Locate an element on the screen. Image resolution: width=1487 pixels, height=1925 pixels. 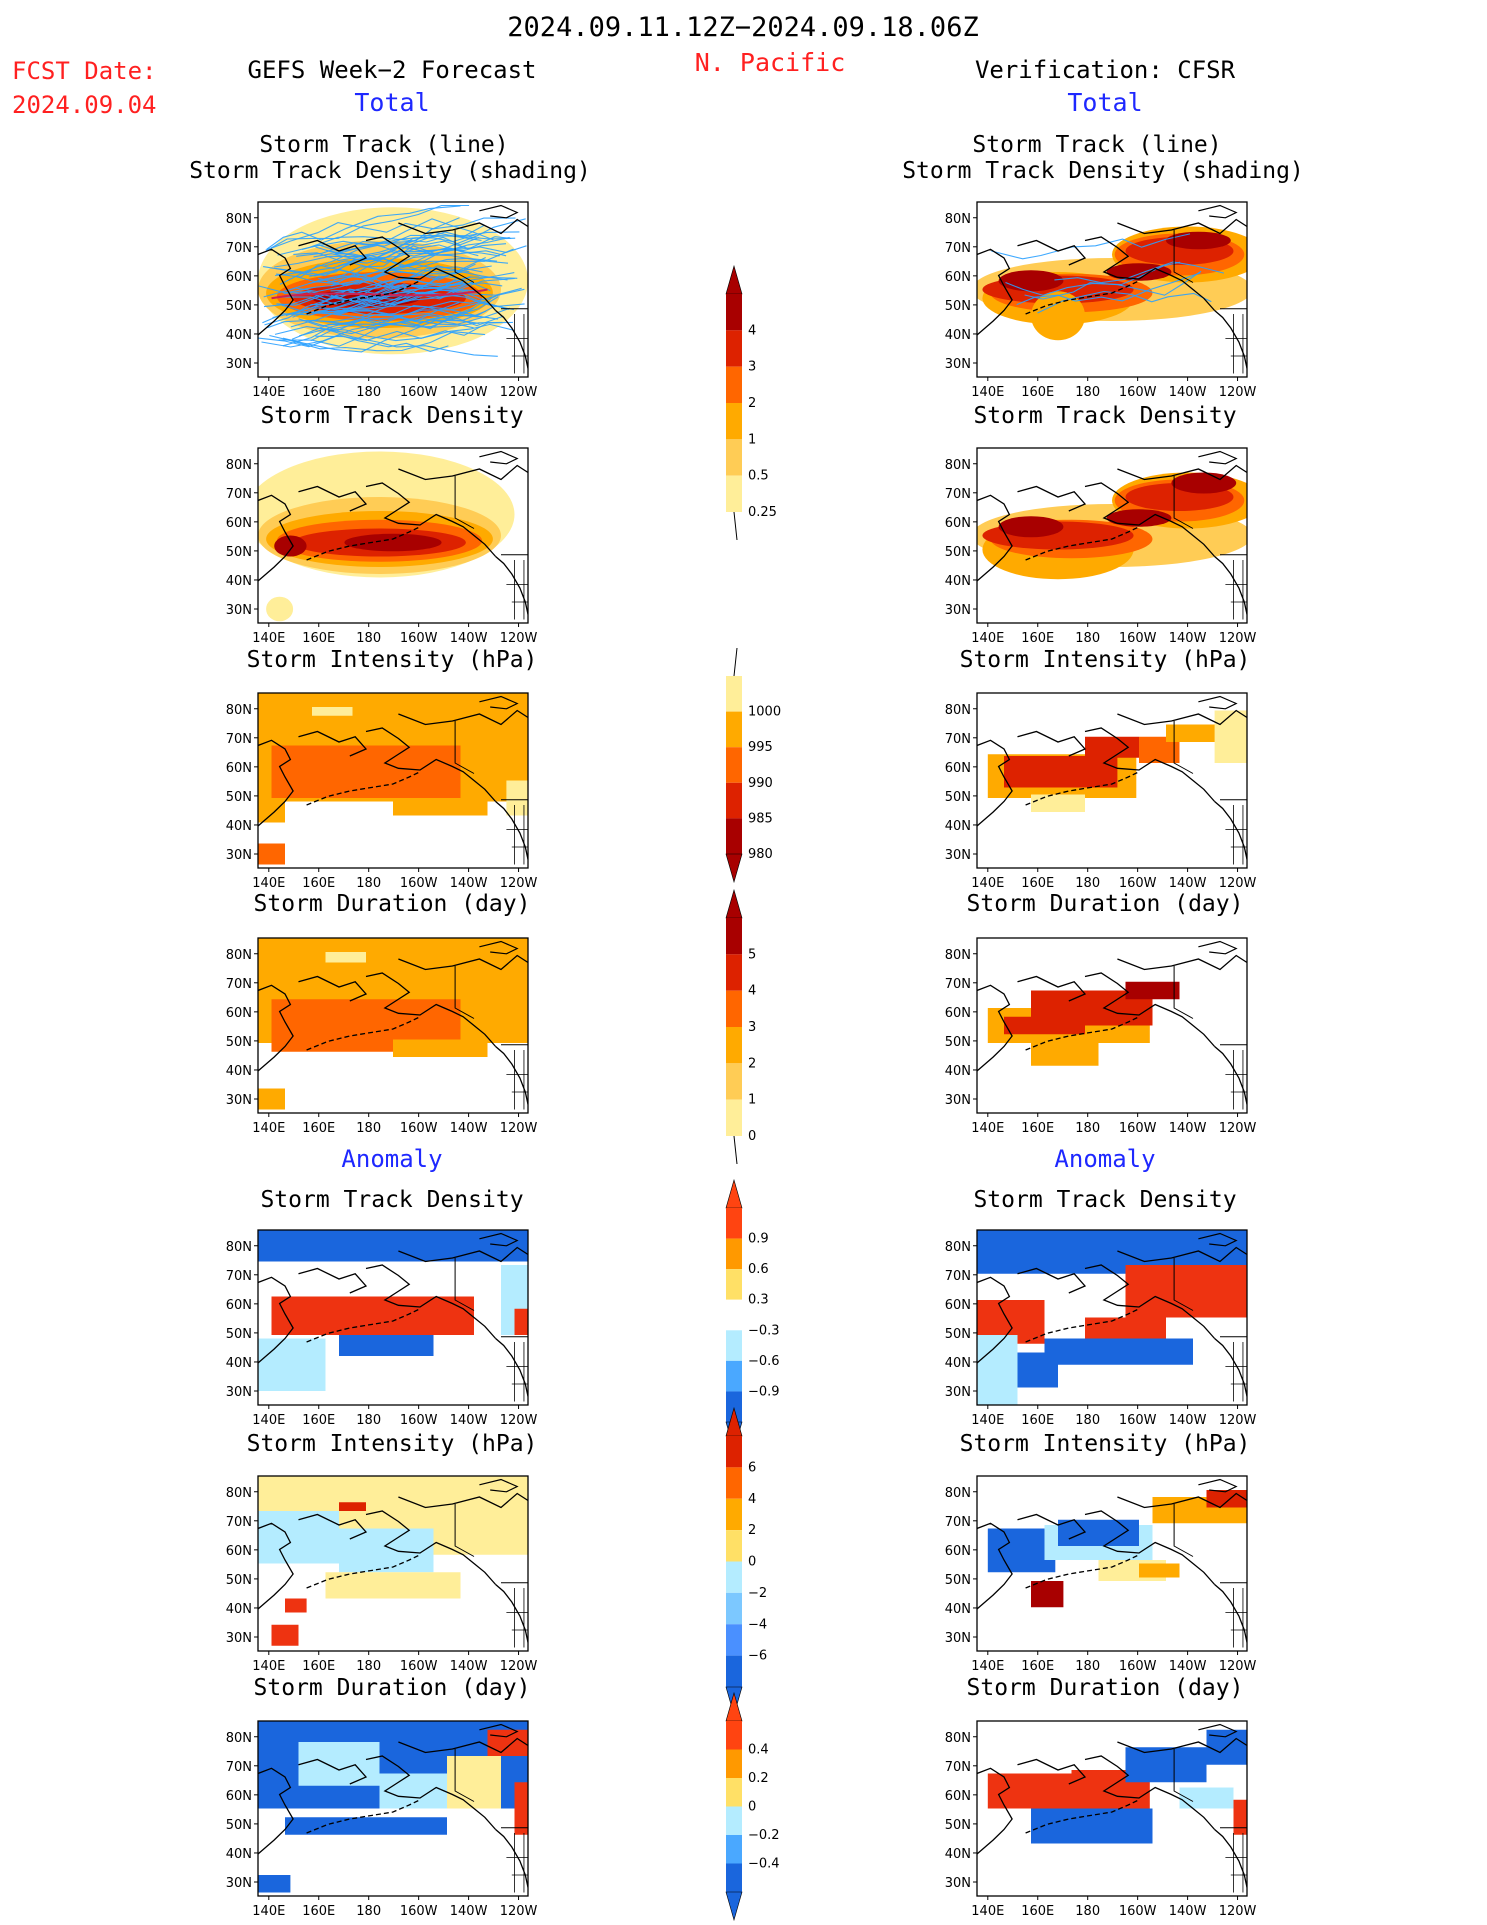
lat-tick-label: 60N is located at coordinates (239, 523).